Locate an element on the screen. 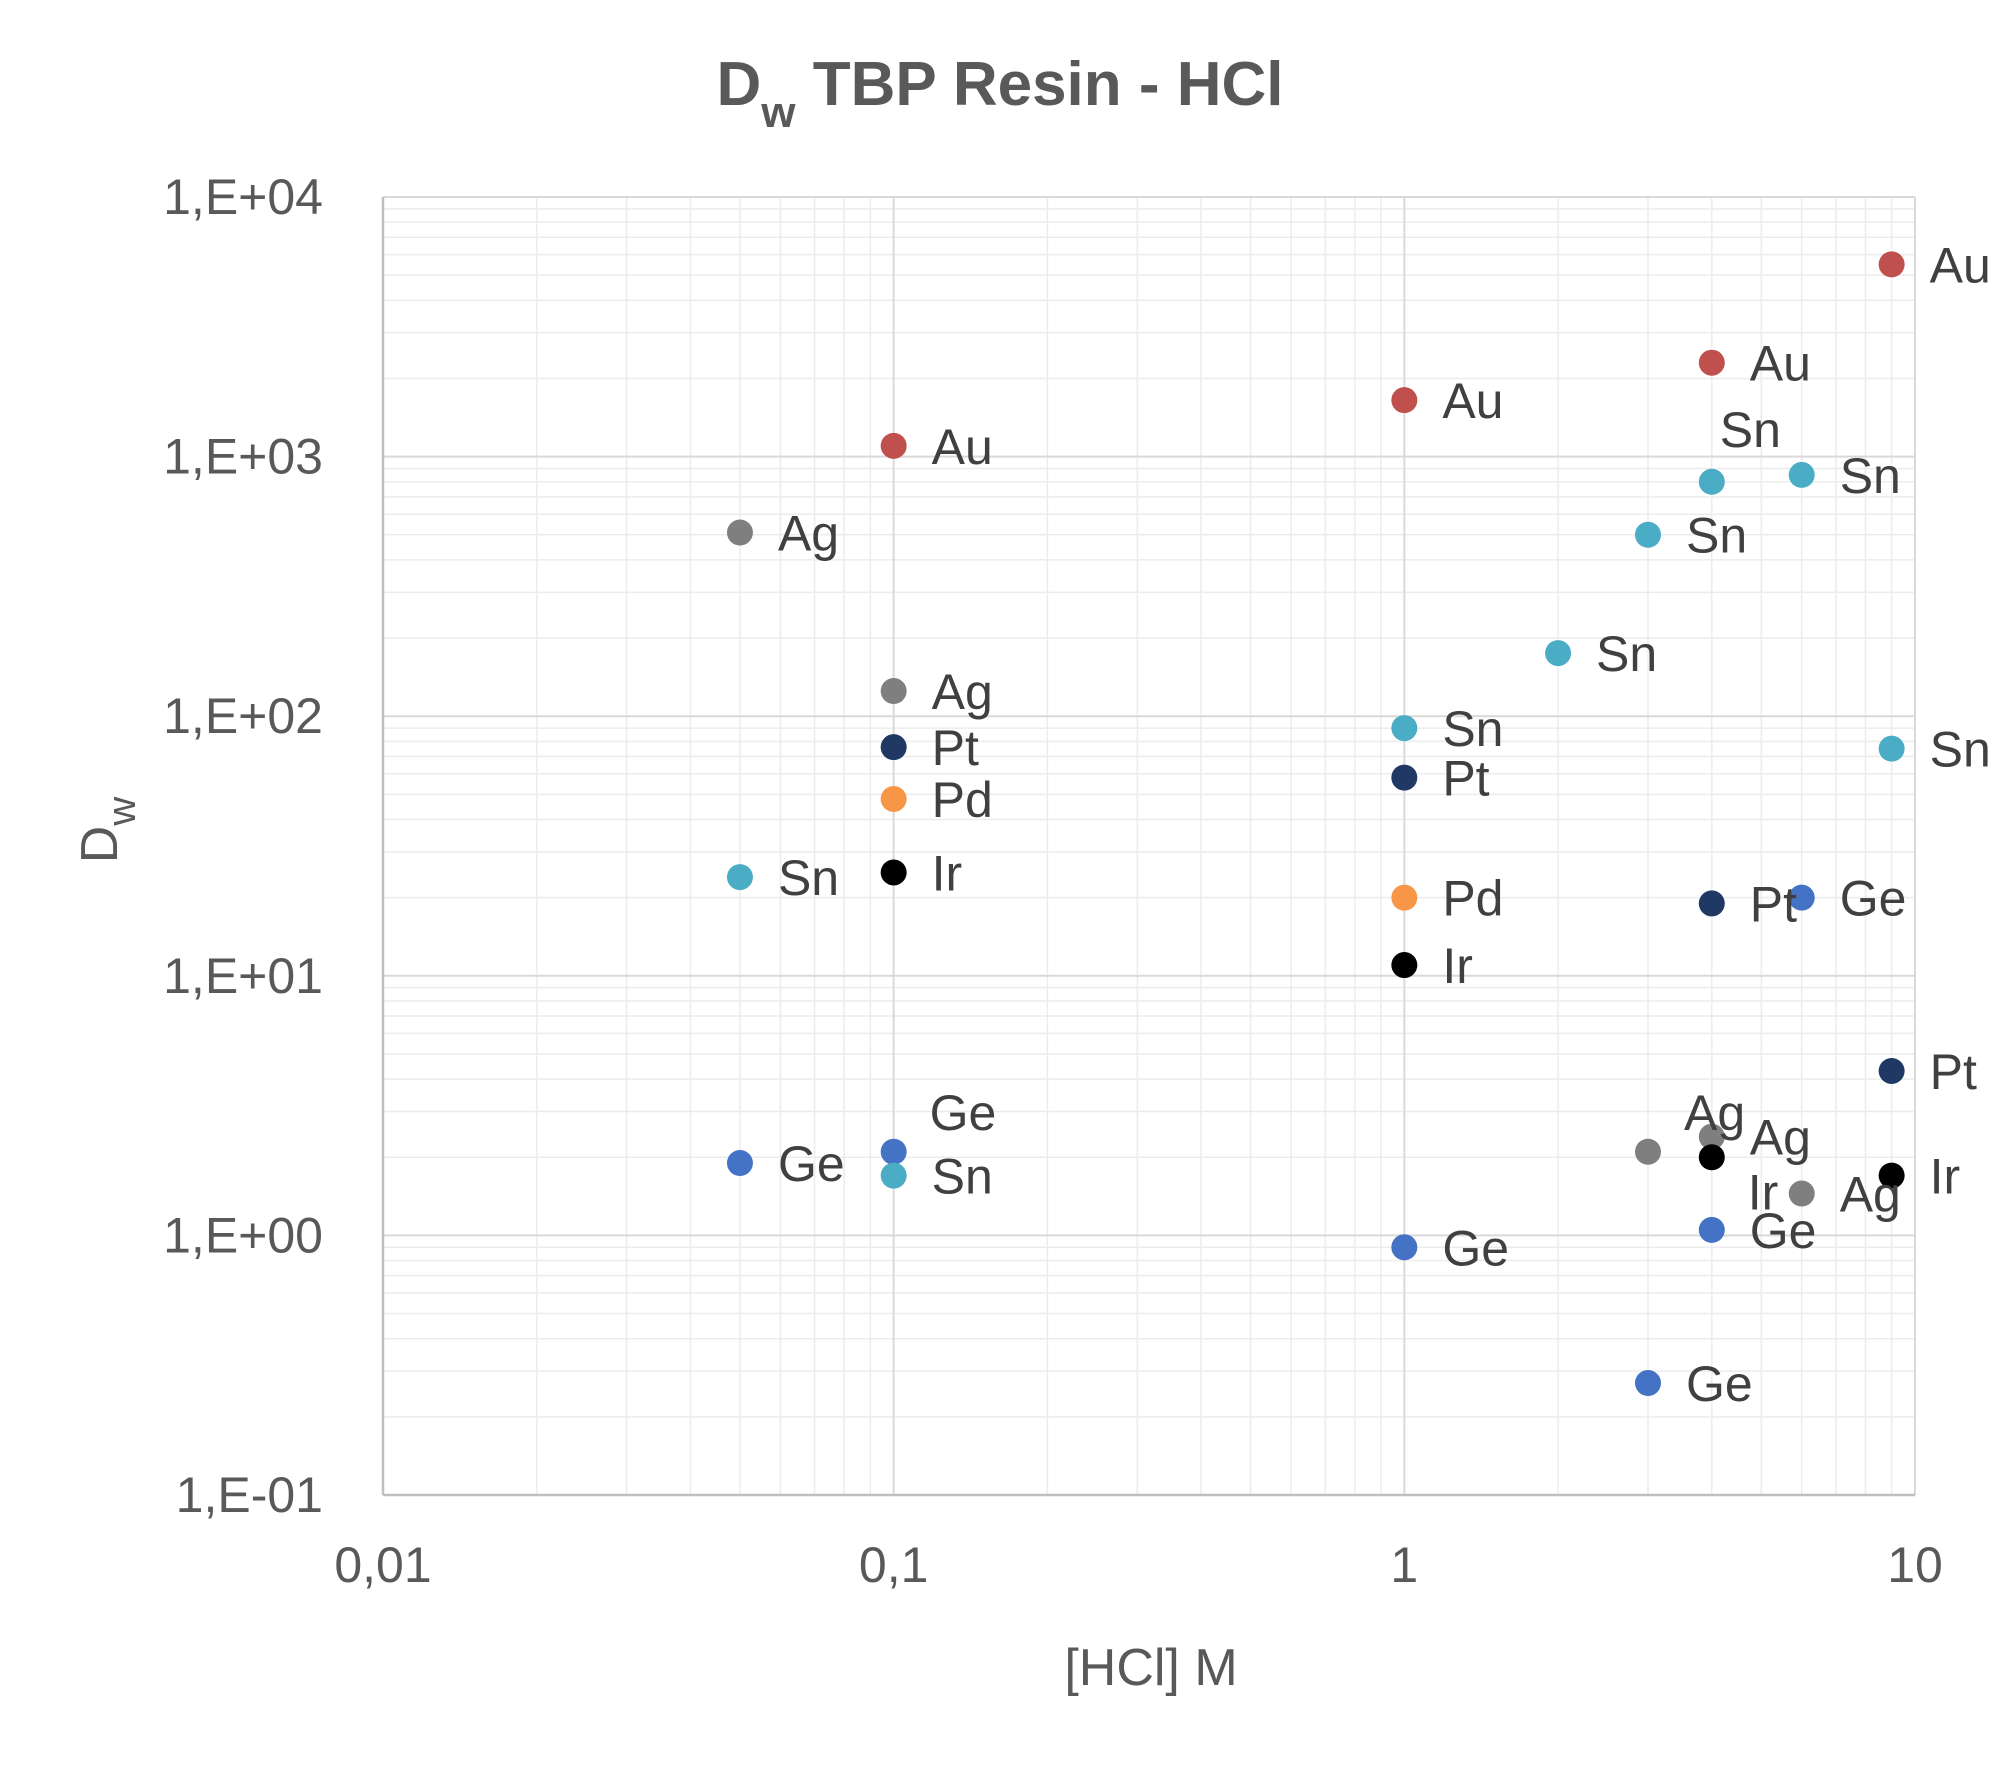 This screenshot has height=1766, width=2000. y-tick-label: 1,E+02 is located at coordinates (243, 716).